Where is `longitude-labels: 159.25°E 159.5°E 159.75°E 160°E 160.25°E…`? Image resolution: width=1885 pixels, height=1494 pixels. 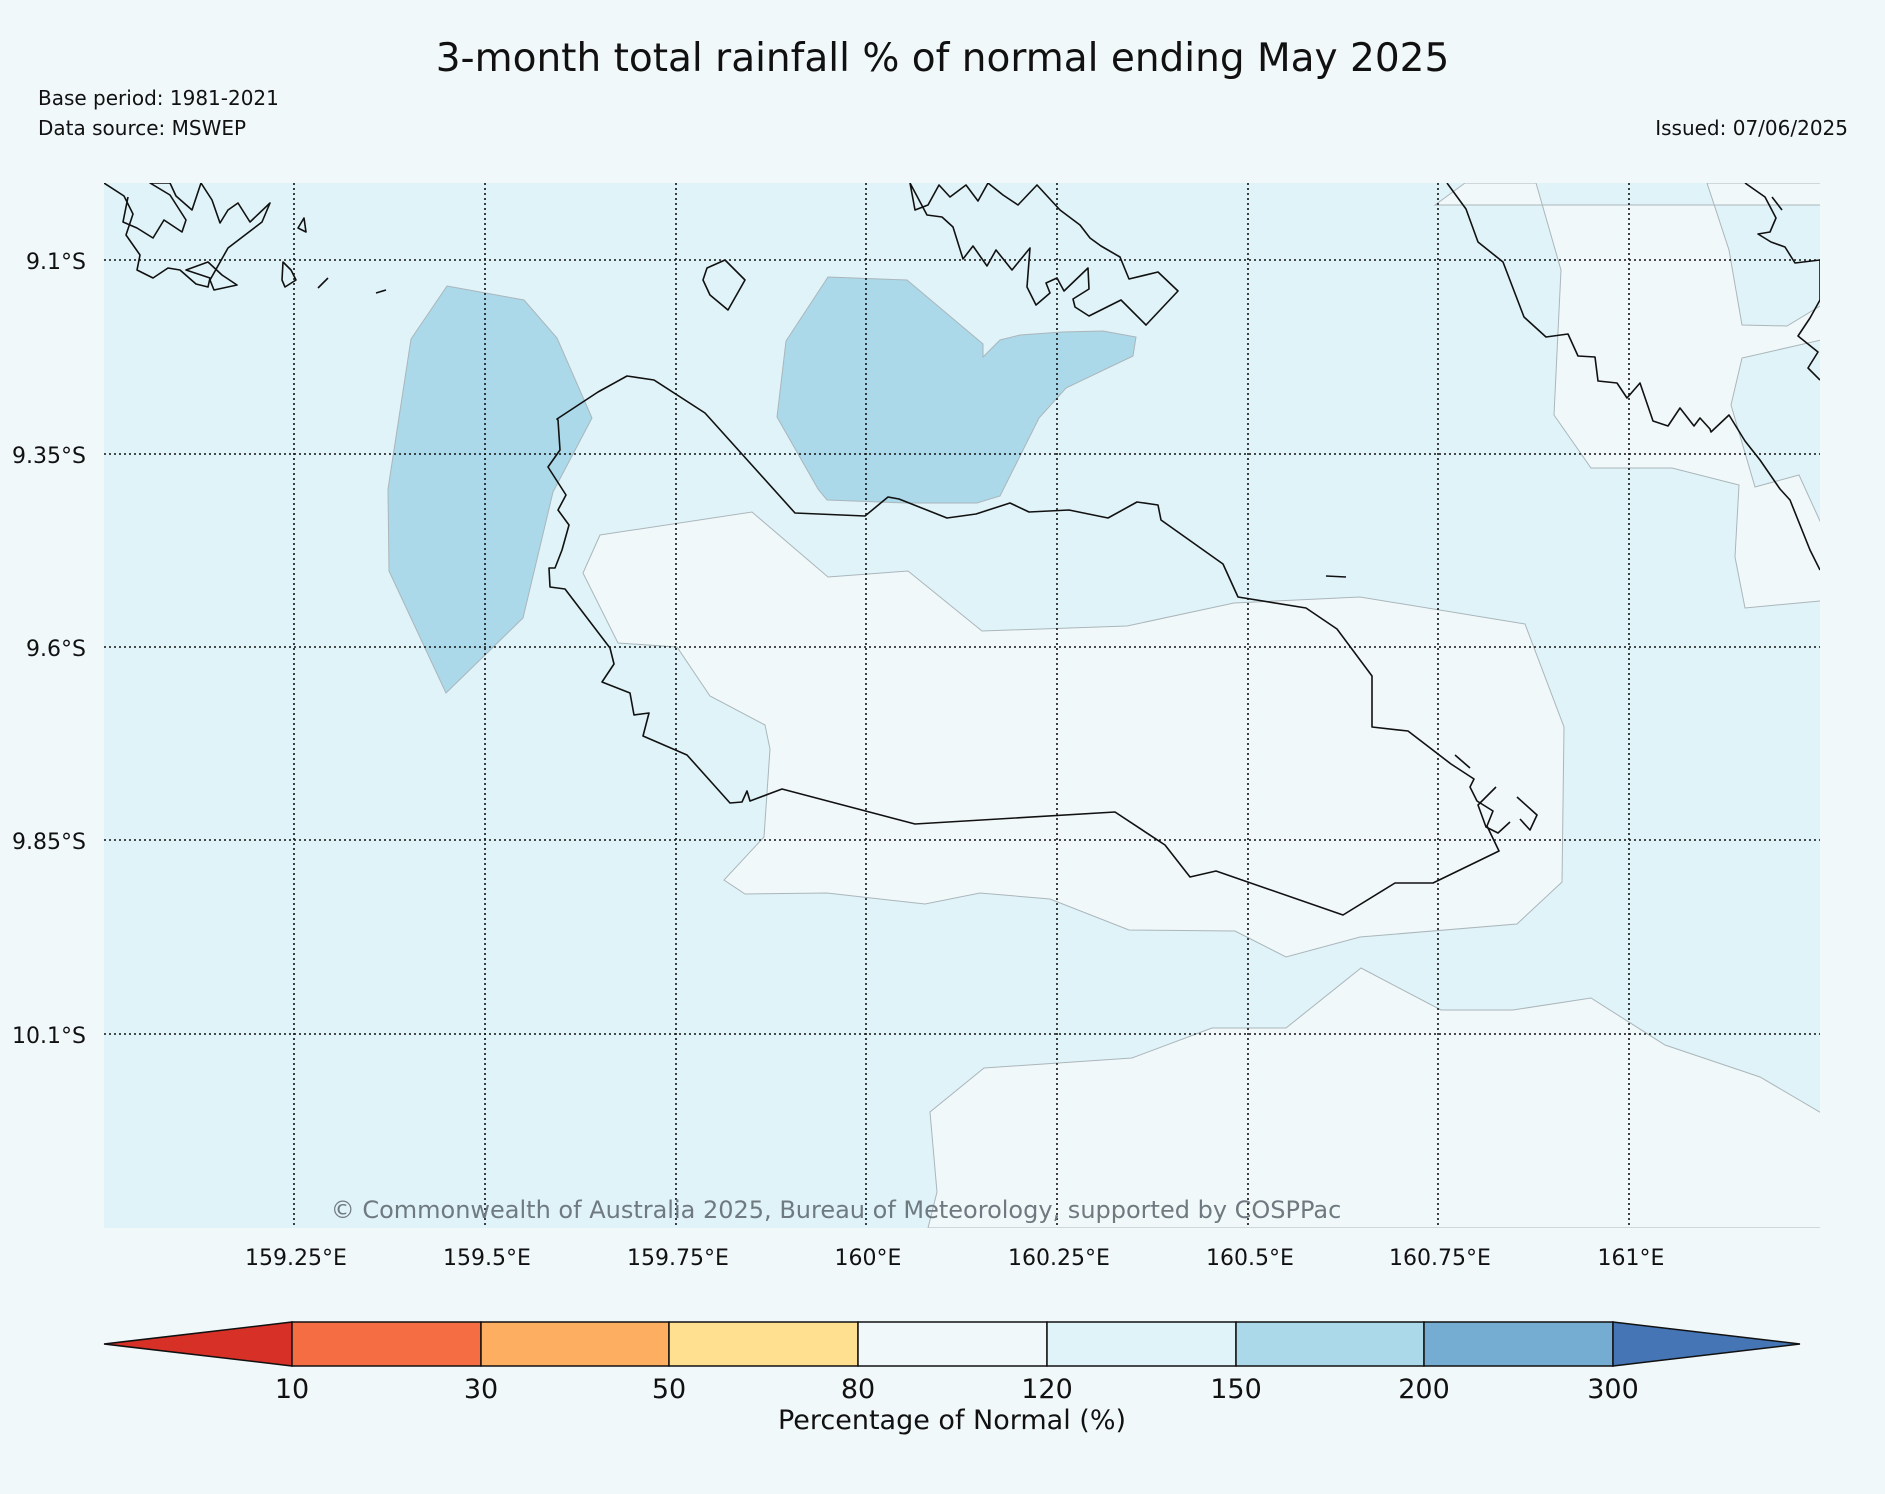 longitude-labels: 159.25°E 159.5°E 159.75°E 160°E 160.25°E… is located at coordinates (954, 1258).